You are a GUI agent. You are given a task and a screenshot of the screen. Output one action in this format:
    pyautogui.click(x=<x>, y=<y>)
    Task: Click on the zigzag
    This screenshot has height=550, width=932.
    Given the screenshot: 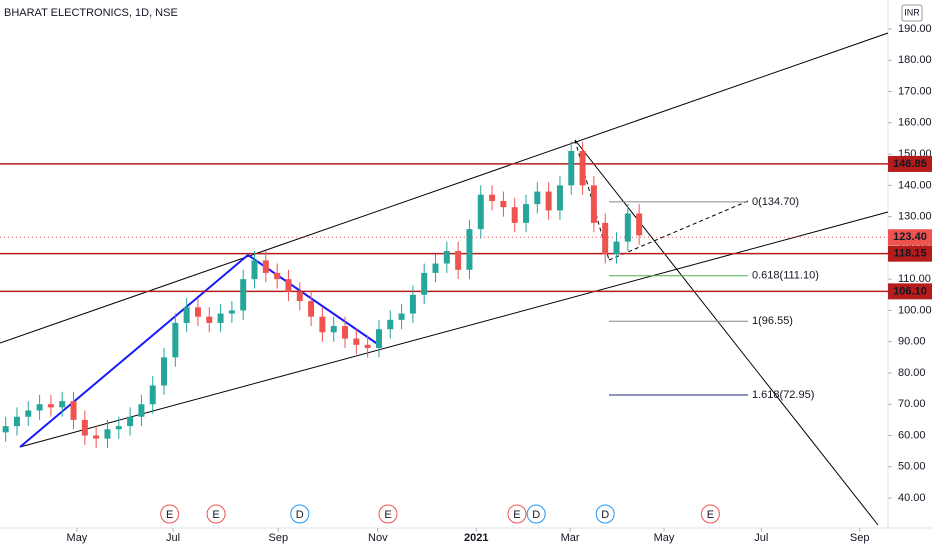 What is the action you would take?
    pyautogui.click(x=201, y=350)
    